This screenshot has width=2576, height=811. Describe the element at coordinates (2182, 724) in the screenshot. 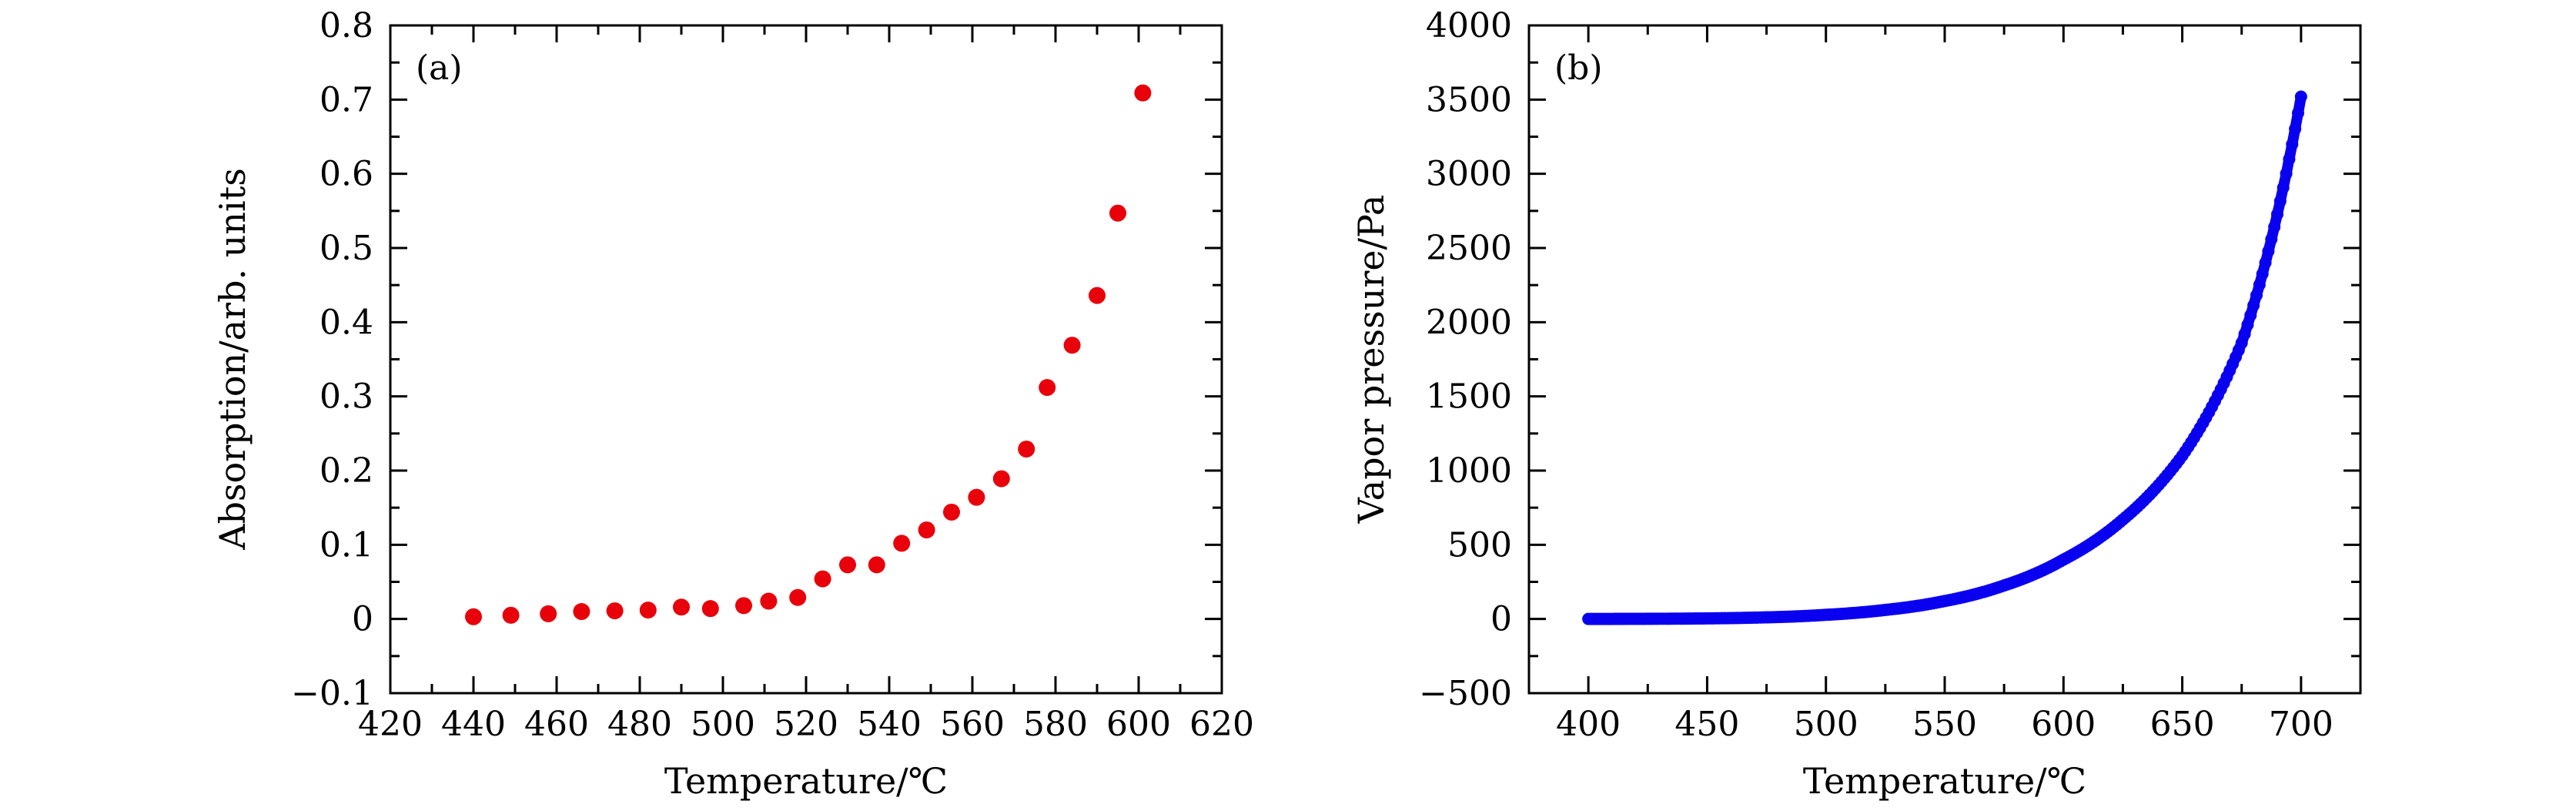

I see `x-tick-label: 650` at that location.